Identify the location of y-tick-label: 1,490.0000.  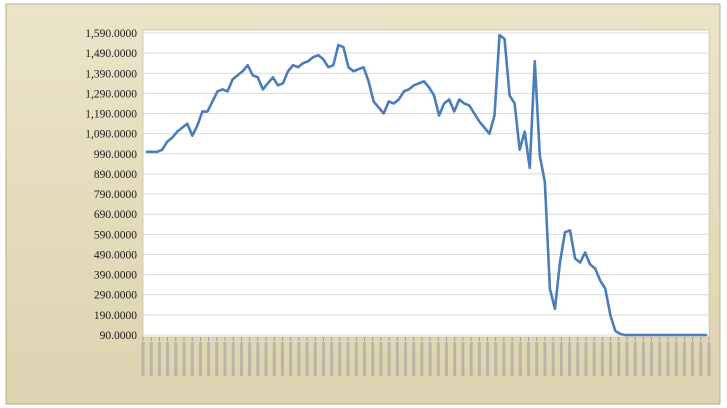
(111, 54).